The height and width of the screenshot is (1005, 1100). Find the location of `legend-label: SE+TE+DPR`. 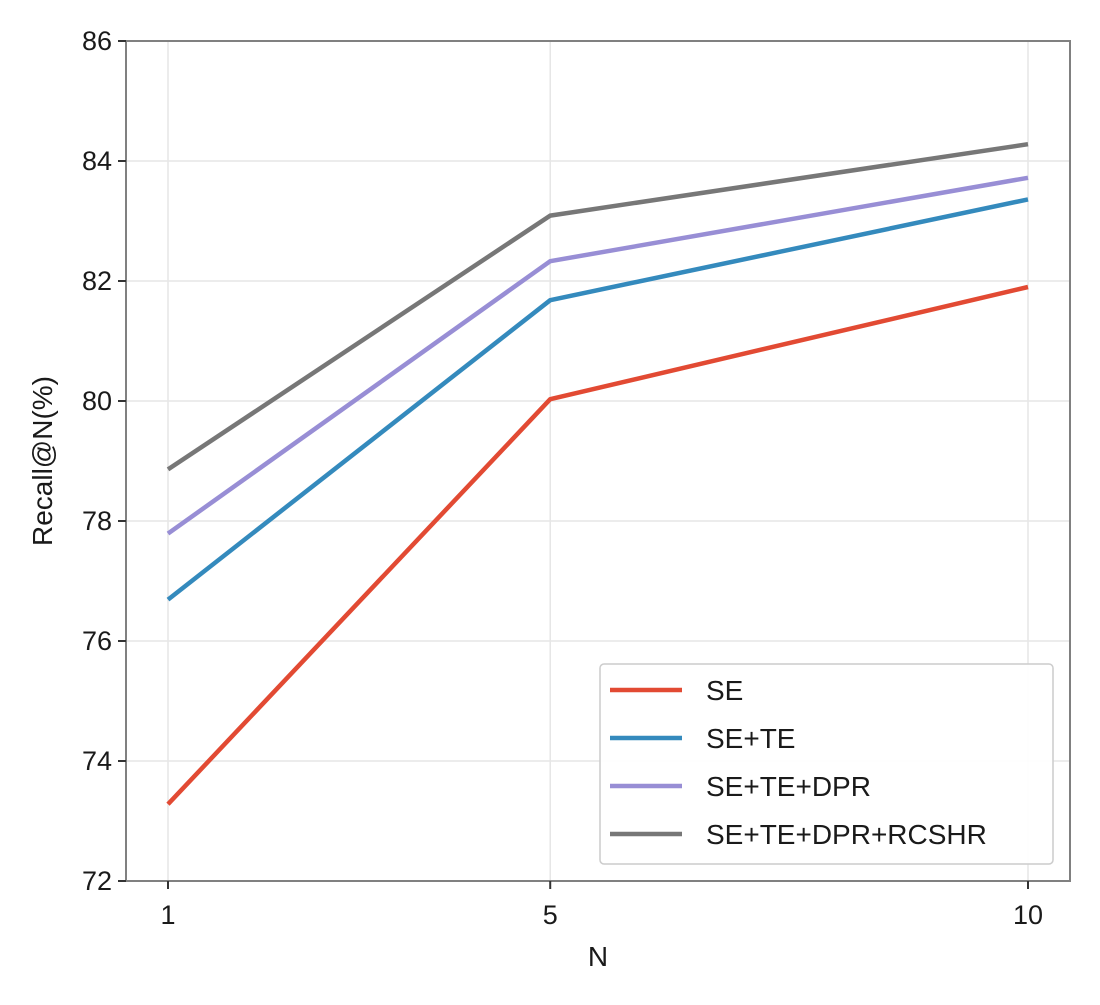

legend-label: SE+TE+DPR is located at coordinates (788, 786).